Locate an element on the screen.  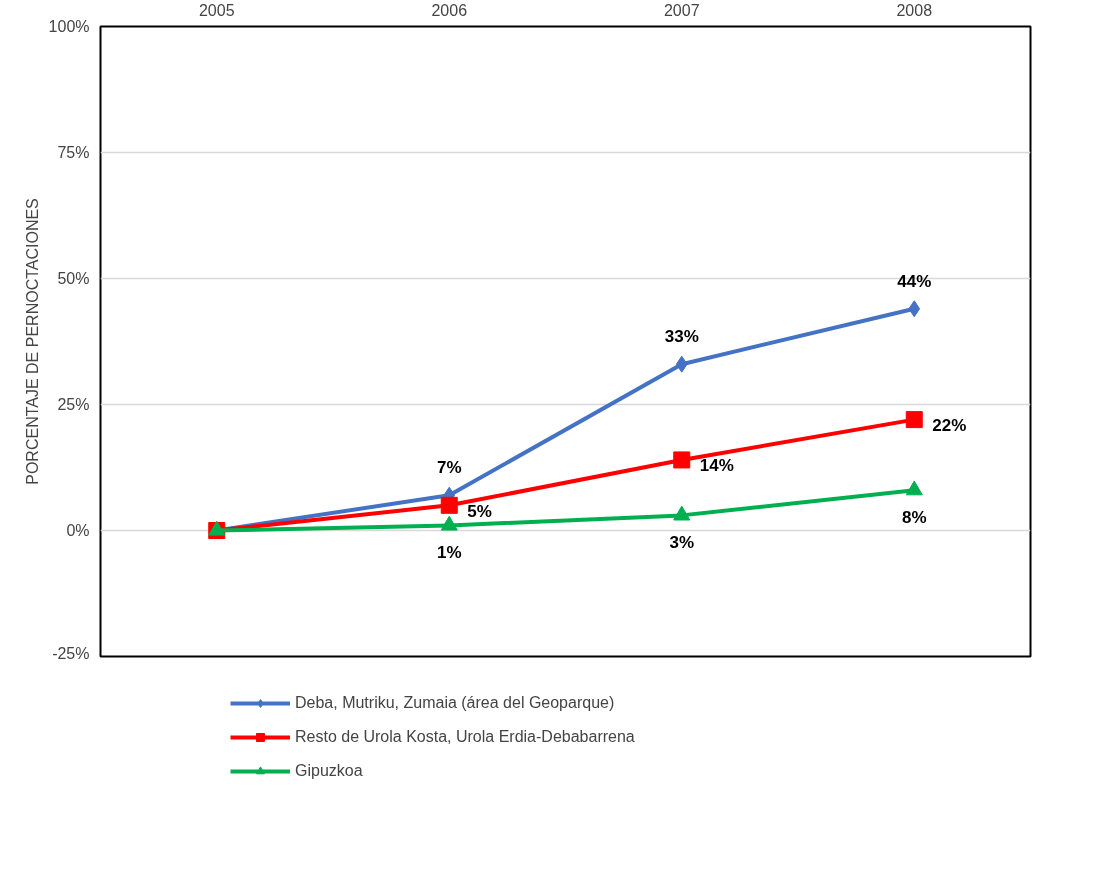
data-label: 5% is located at coordinates (479, 511).